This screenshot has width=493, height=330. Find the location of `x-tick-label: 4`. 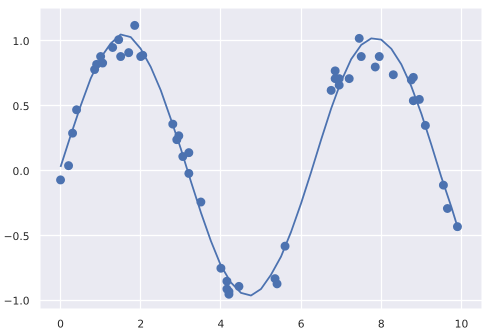

x-tick-label: 4 is located at coordinates (221, 324).